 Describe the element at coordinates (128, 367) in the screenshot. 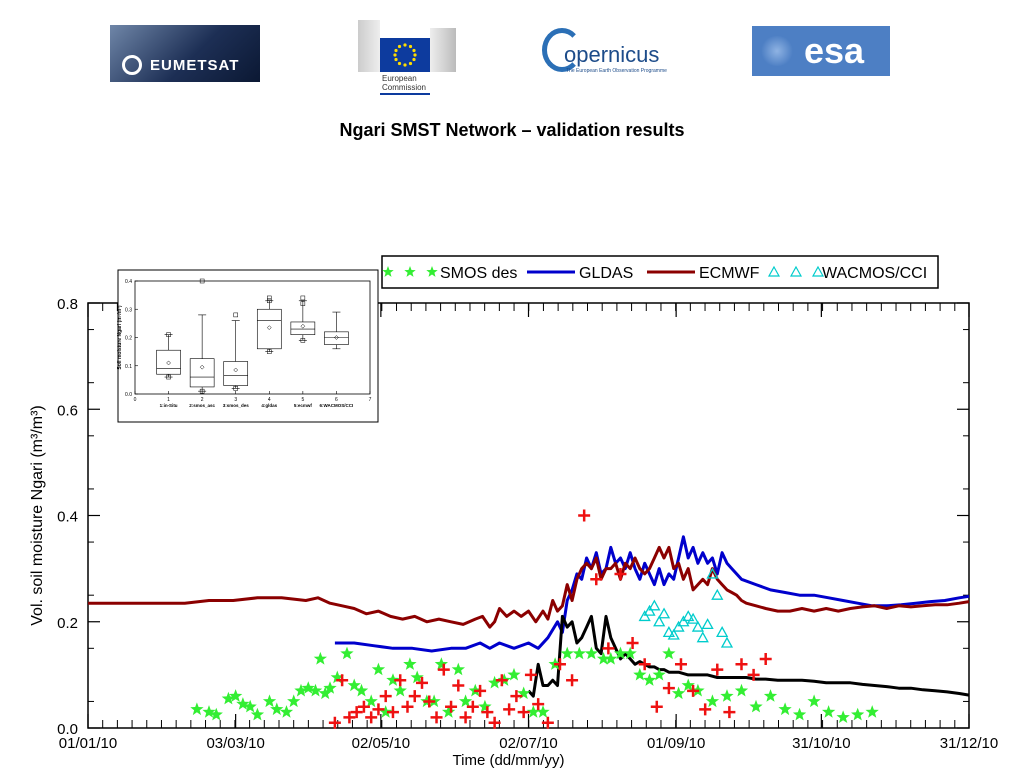

I see `inset-y-tick-label: 0.1` at that location.